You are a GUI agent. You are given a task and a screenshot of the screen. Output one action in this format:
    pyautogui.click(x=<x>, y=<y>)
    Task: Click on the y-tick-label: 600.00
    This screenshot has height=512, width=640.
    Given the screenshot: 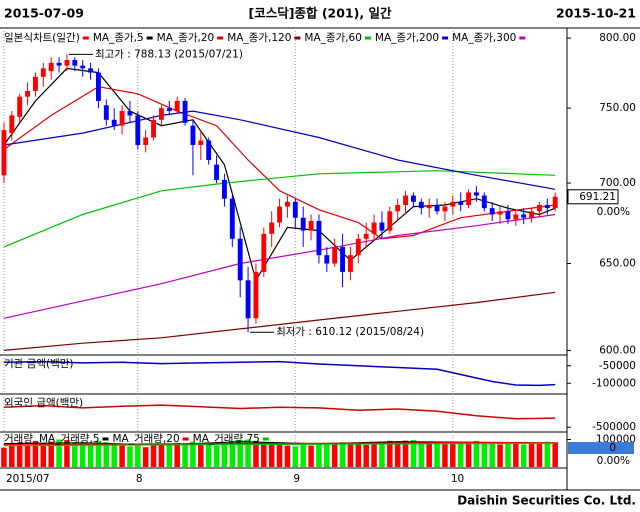 What is the action you would take?
    pyautogui.click(x=617, y=350)
    